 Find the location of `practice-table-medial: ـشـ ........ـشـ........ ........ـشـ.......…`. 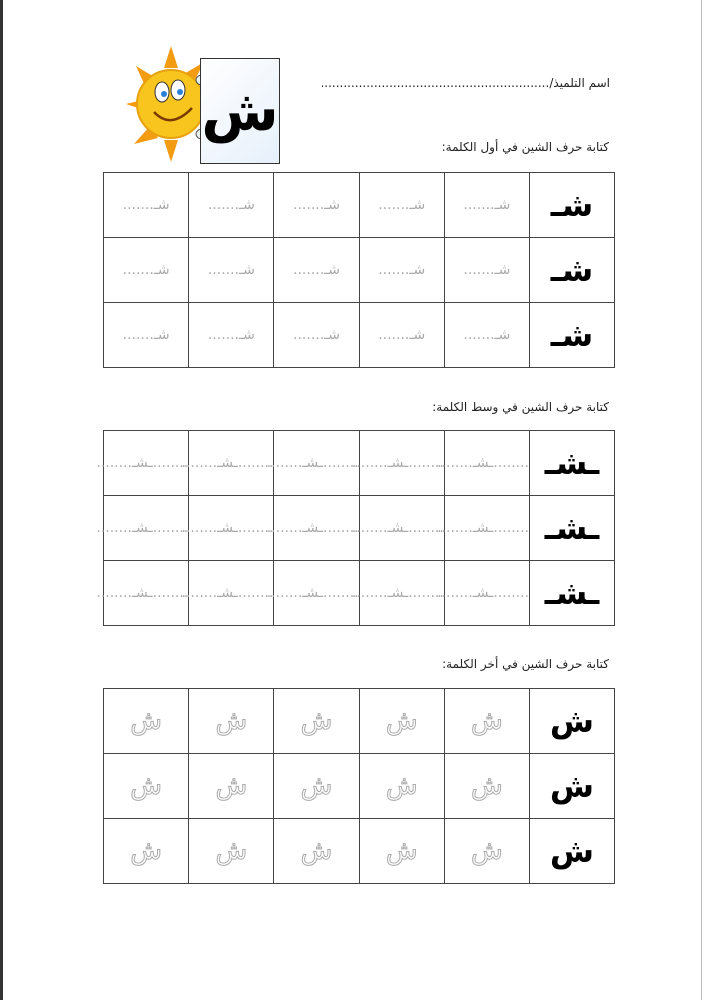

practice-table-medial: ـشـ ........ـشـ........ ........ـشـ.......… is located at coordinates (355, 528).